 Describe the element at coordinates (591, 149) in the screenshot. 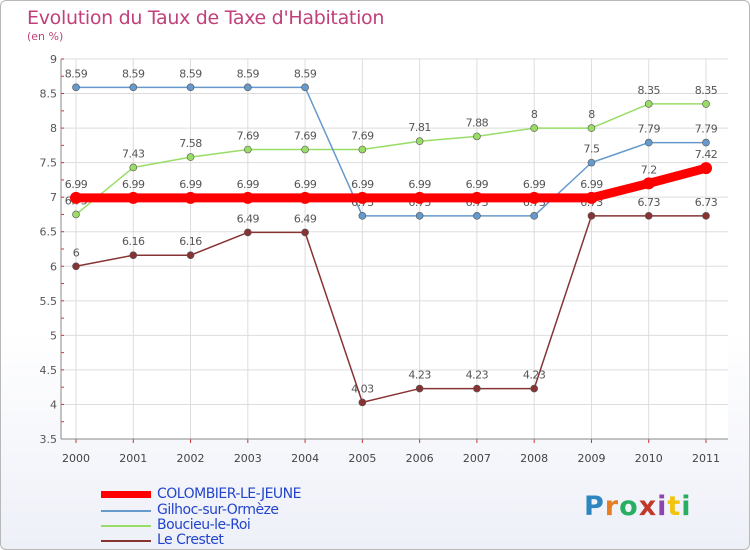

I see `data-label-1: 7.5` at that location.